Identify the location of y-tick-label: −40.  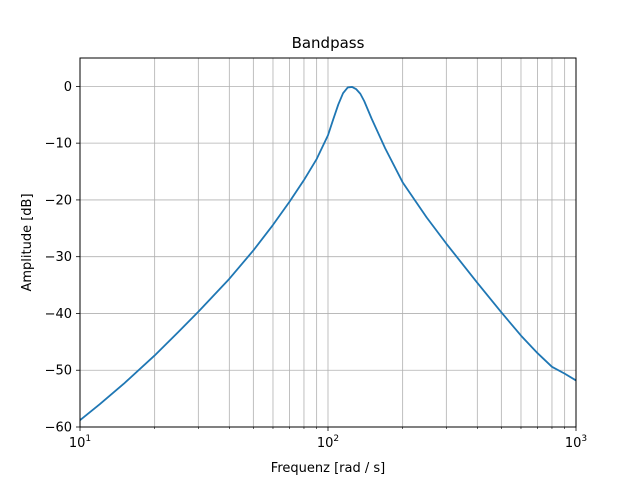
(58, 314).